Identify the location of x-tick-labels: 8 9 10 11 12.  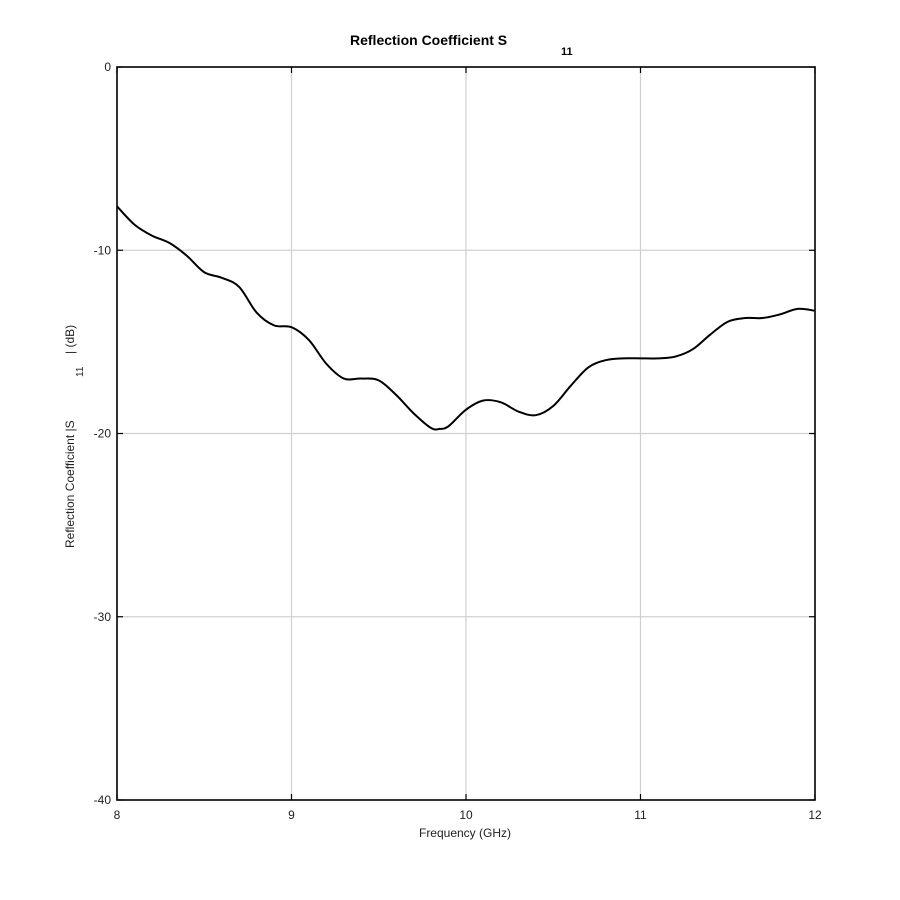
(468, 815).